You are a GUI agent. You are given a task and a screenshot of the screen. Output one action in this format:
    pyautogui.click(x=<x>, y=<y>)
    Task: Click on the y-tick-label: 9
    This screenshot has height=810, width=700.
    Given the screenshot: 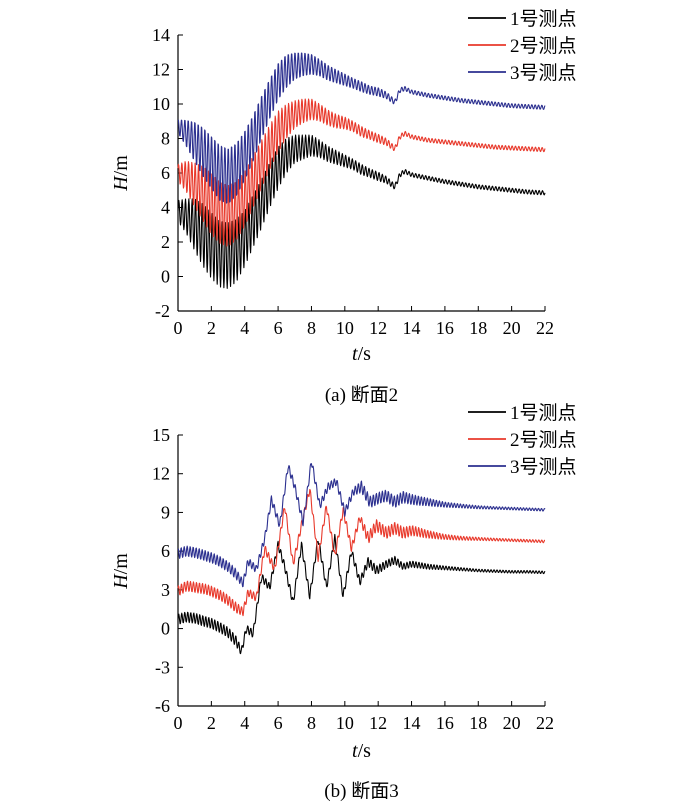 What is the action you would take?
    pyautogui.click(x=165, y=512)
    